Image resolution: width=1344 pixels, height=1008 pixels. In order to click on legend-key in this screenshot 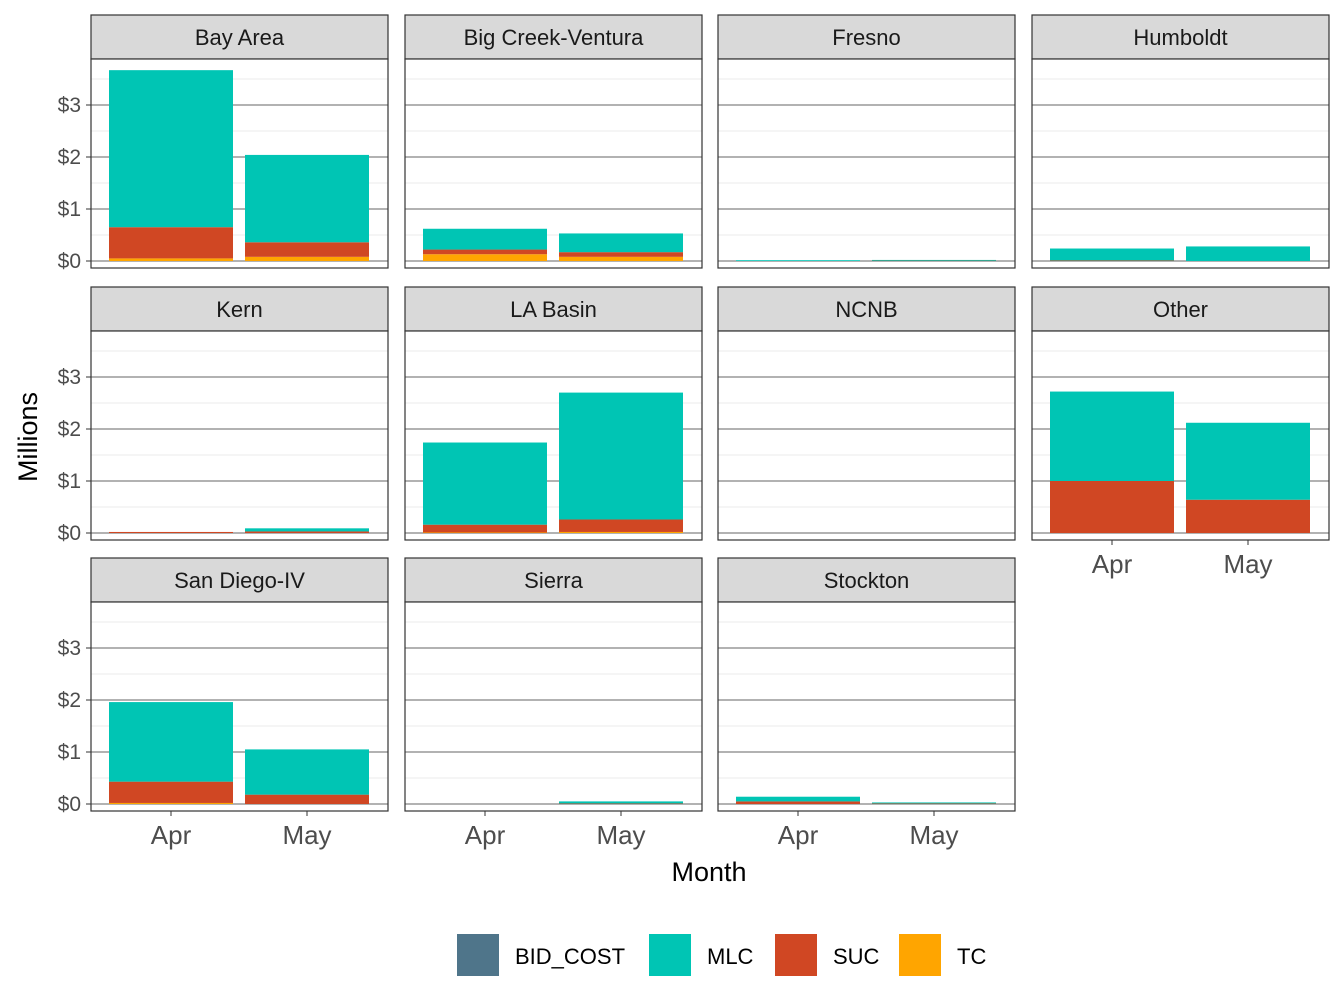, I will do `click(920, 955)`.